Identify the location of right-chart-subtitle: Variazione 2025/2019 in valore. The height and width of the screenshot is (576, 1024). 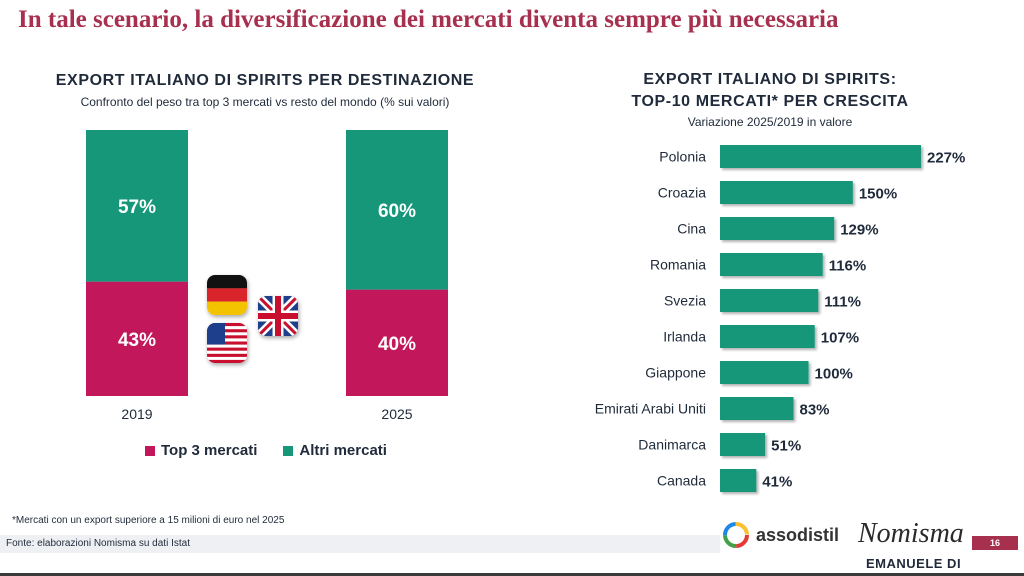
(770, 122).